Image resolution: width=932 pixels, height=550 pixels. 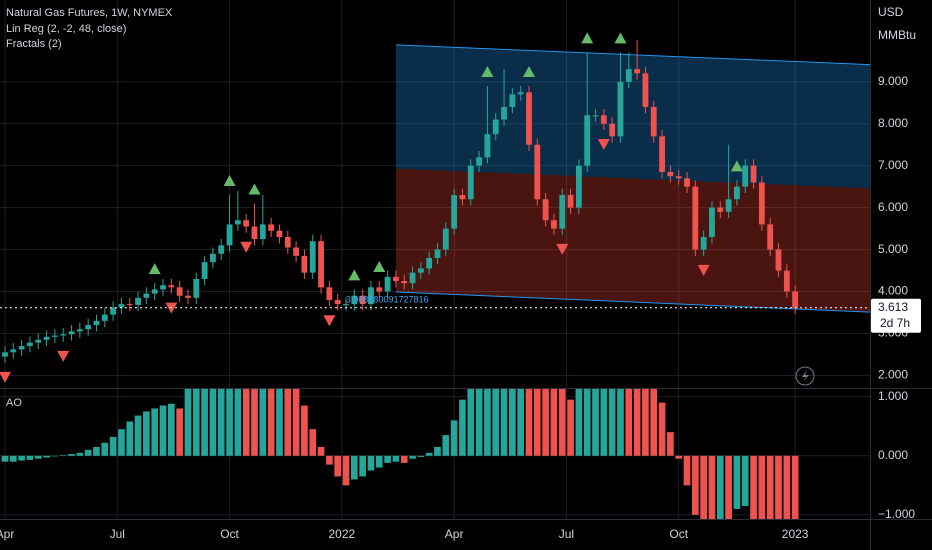 What do you see at coordinates (632, 55) in the screenshot?
I see `channel-upper-line` at bounding box center [632, 55].